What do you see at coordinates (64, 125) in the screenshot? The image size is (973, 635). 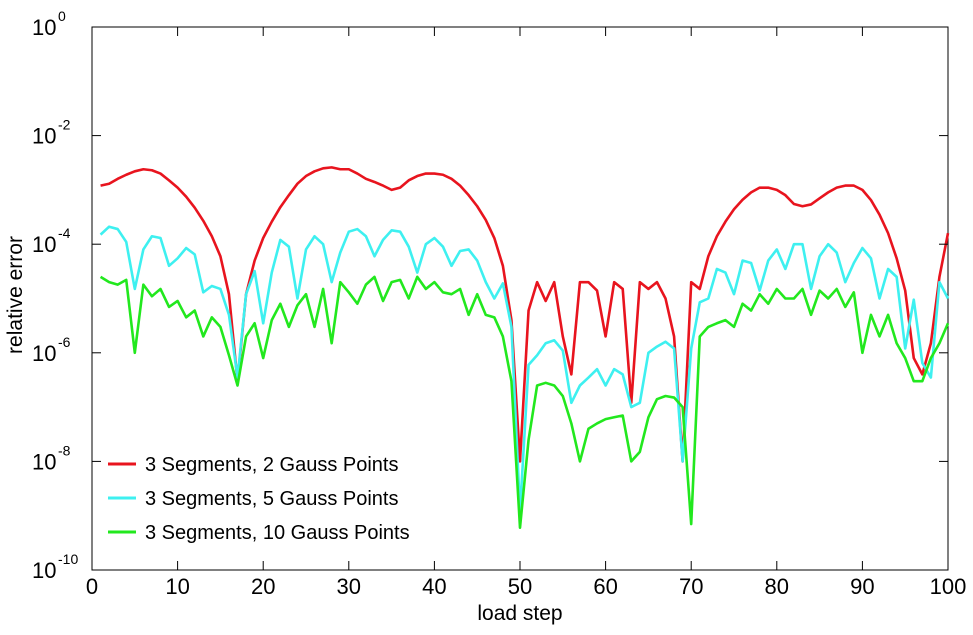 I see `y-tick-exponent: -2` at bounding box center [64, 125].